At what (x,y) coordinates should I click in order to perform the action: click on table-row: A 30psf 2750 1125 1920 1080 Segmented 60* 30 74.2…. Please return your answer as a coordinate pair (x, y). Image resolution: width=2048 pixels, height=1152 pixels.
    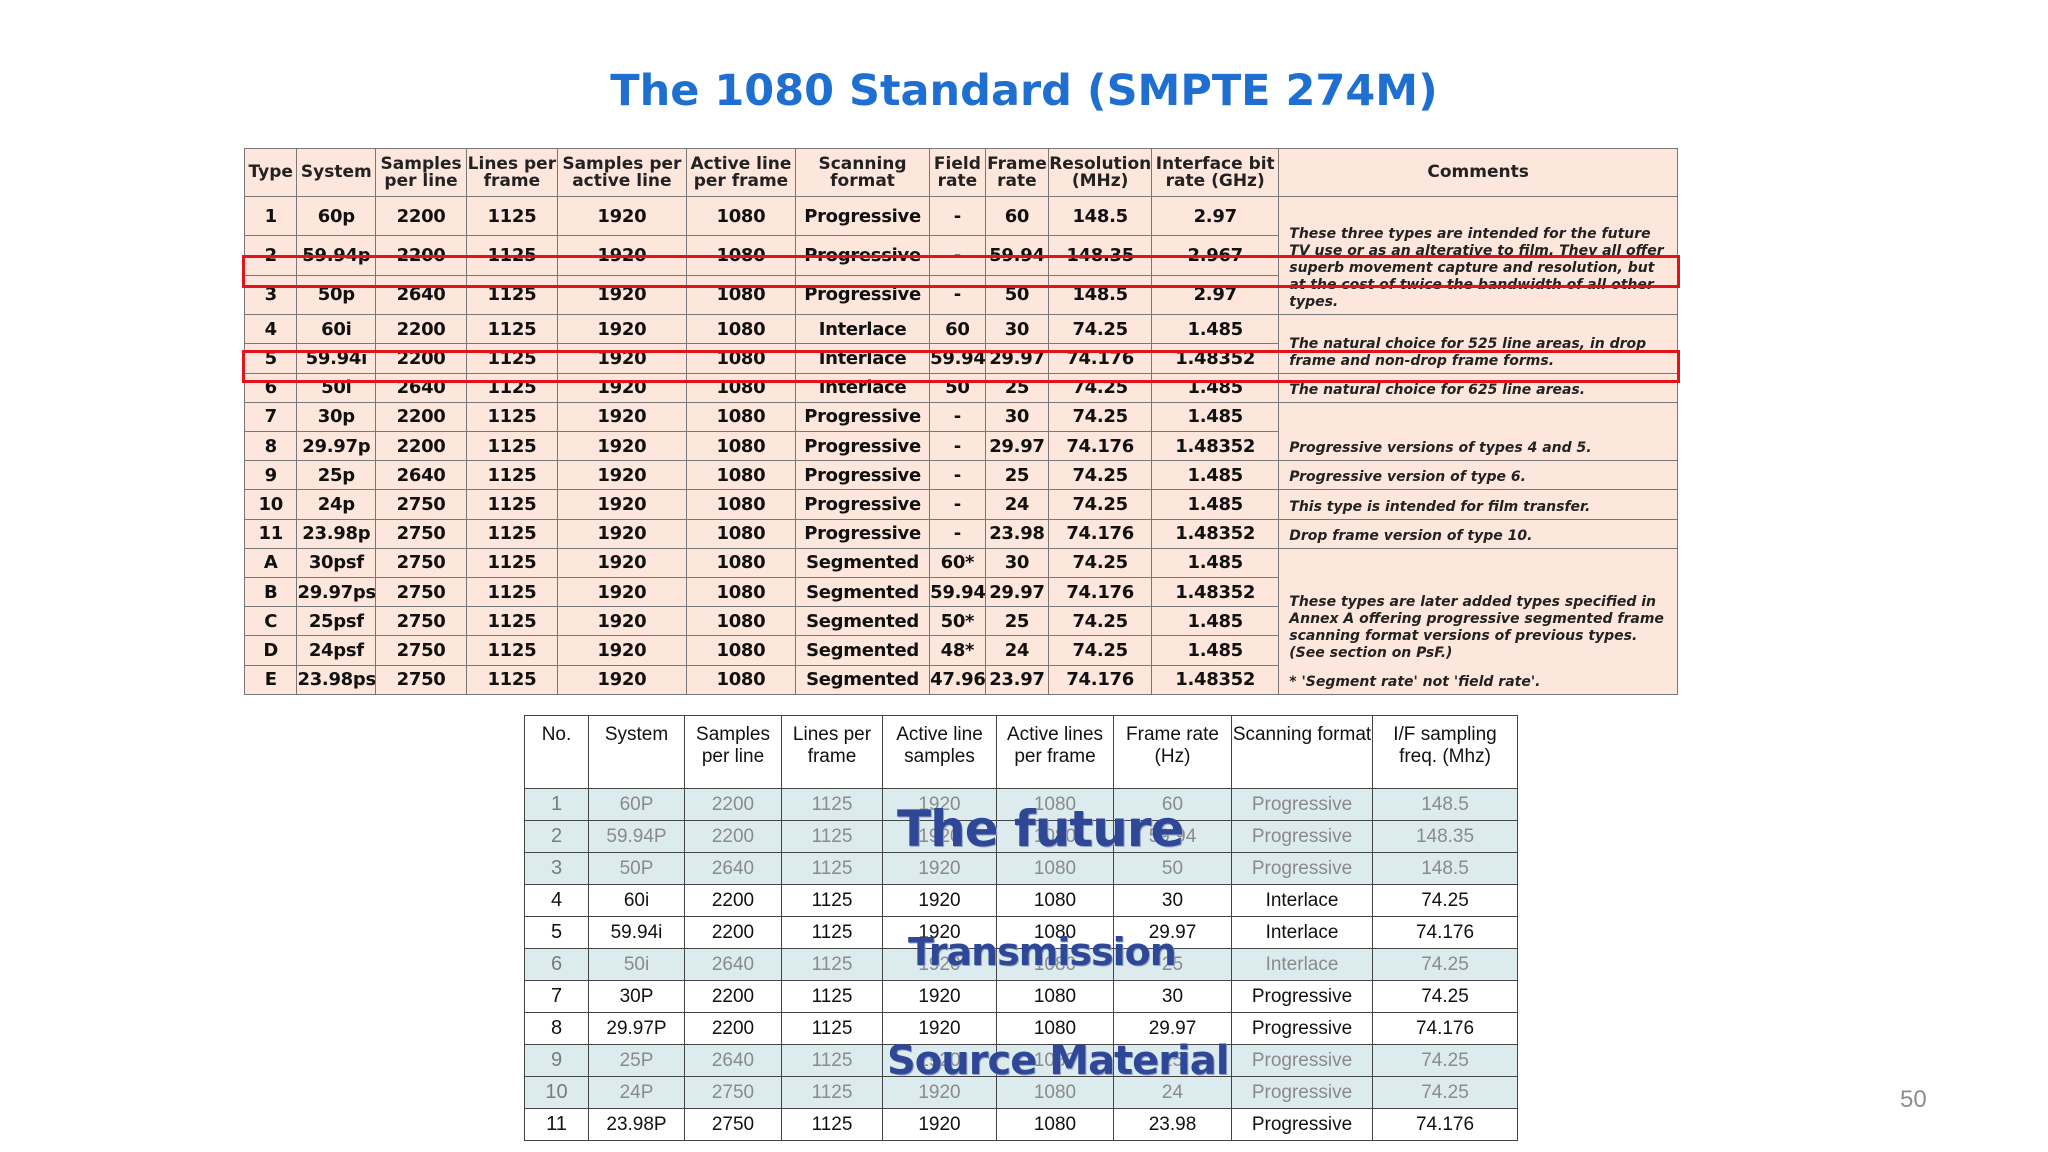
    Looking at the image, I should click on (960, 621).